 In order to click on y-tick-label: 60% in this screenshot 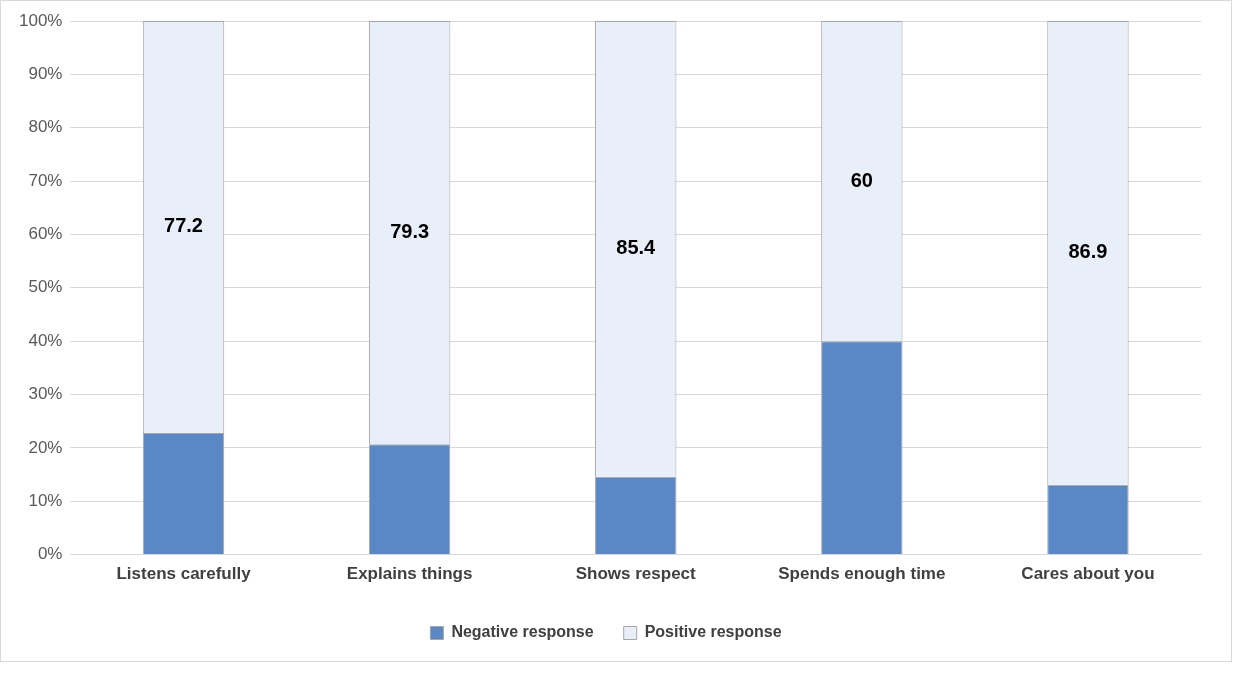, I will do `click(45, 234)`.